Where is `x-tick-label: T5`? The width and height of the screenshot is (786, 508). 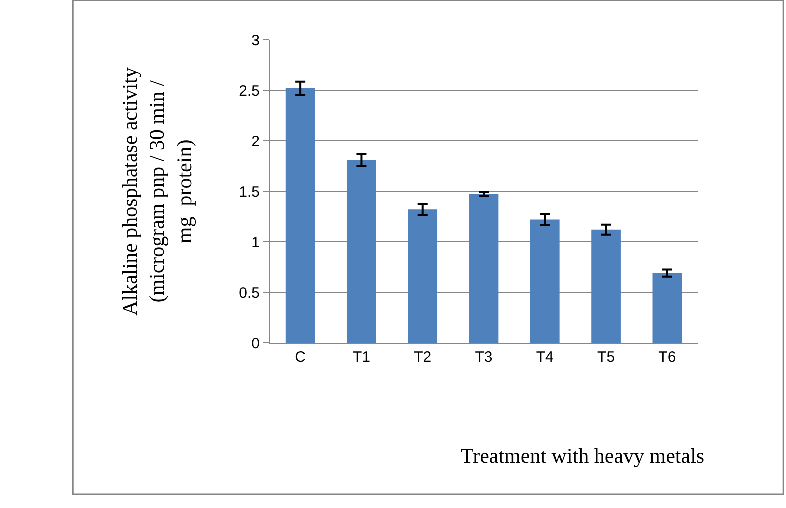
x-tick-label: T5 is located at coordinates (607, 357).